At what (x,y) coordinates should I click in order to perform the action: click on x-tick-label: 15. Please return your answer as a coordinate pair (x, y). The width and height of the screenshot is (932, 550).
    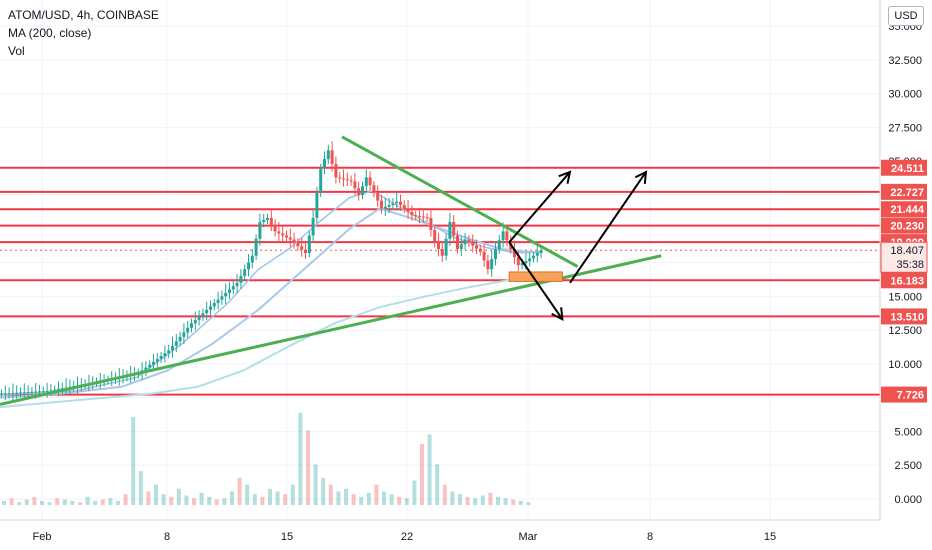
    Looking at the image, I should click on (770, 537).